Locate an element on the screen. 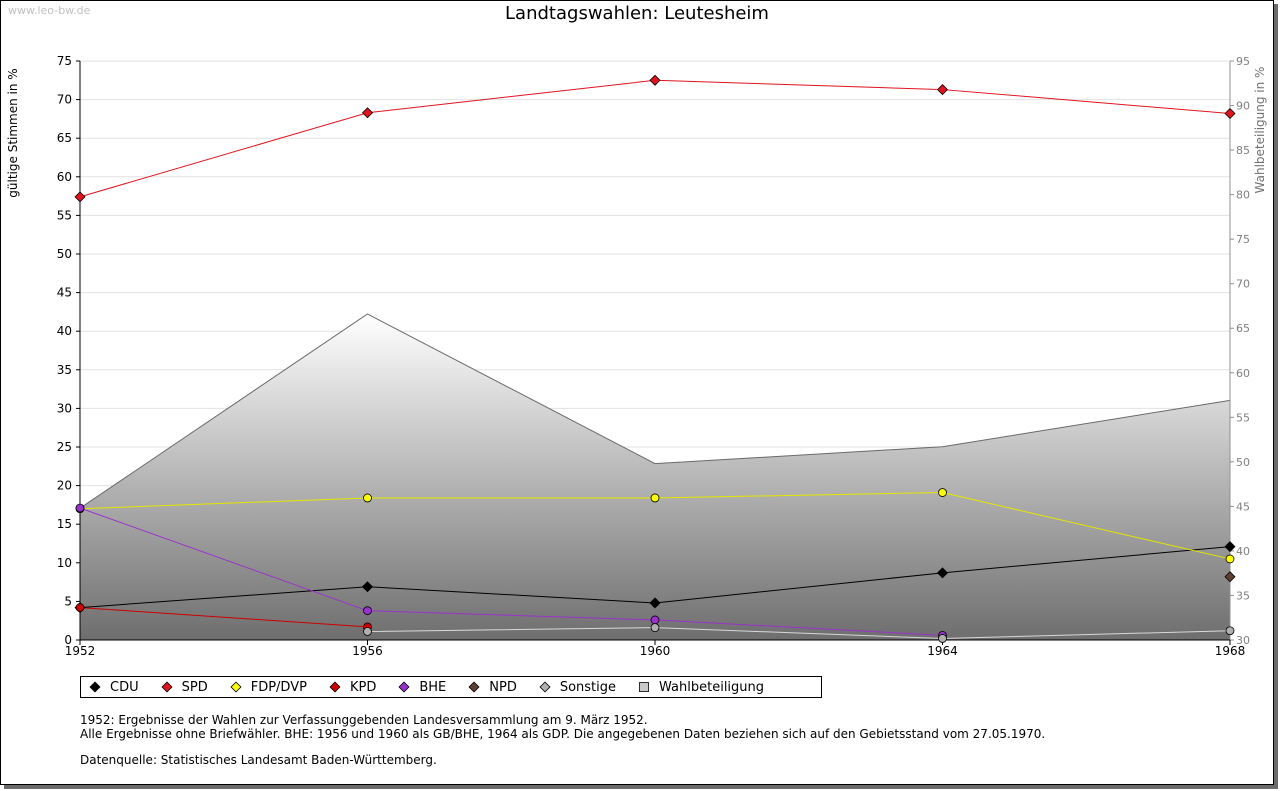 The image size is (1280, 791). legend-item-kpd: KPD is located at coordinates (352, 687).